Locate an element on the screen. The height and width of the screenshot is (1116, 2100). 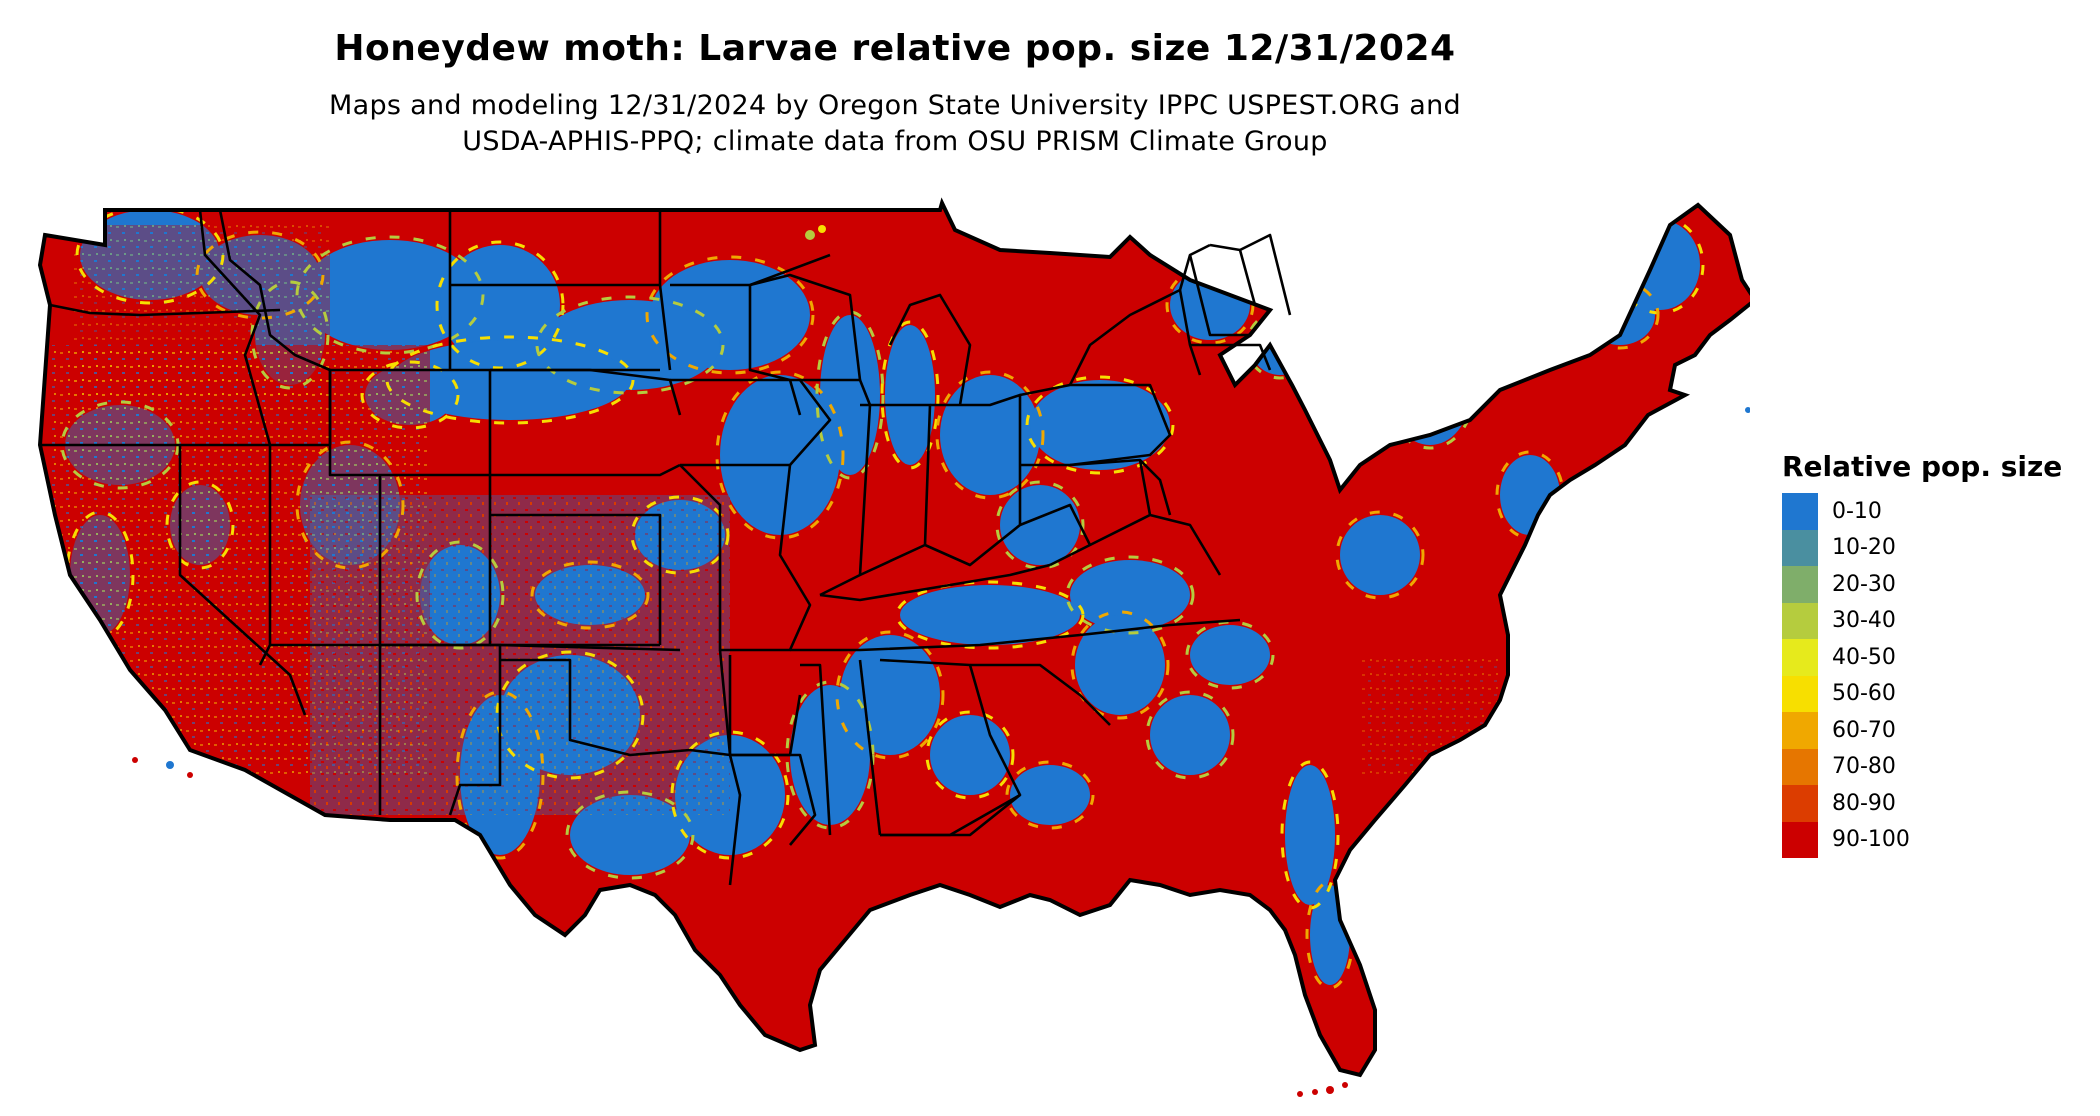
legend-label: 80-90 is located at coordinates (1864, 803).